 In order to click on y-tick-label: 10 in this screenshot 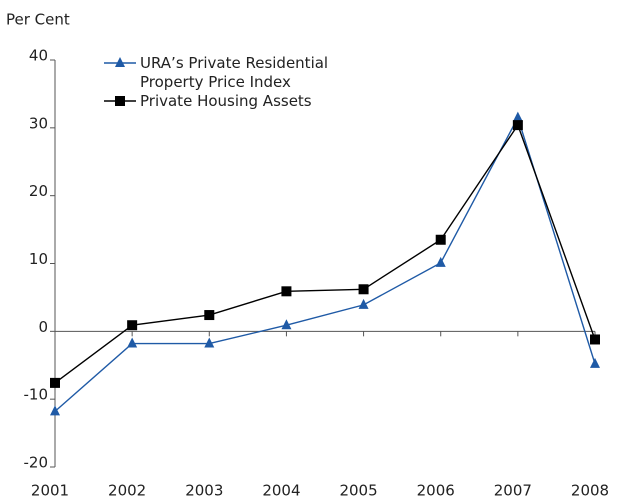, I will do `click(38, 259)`.